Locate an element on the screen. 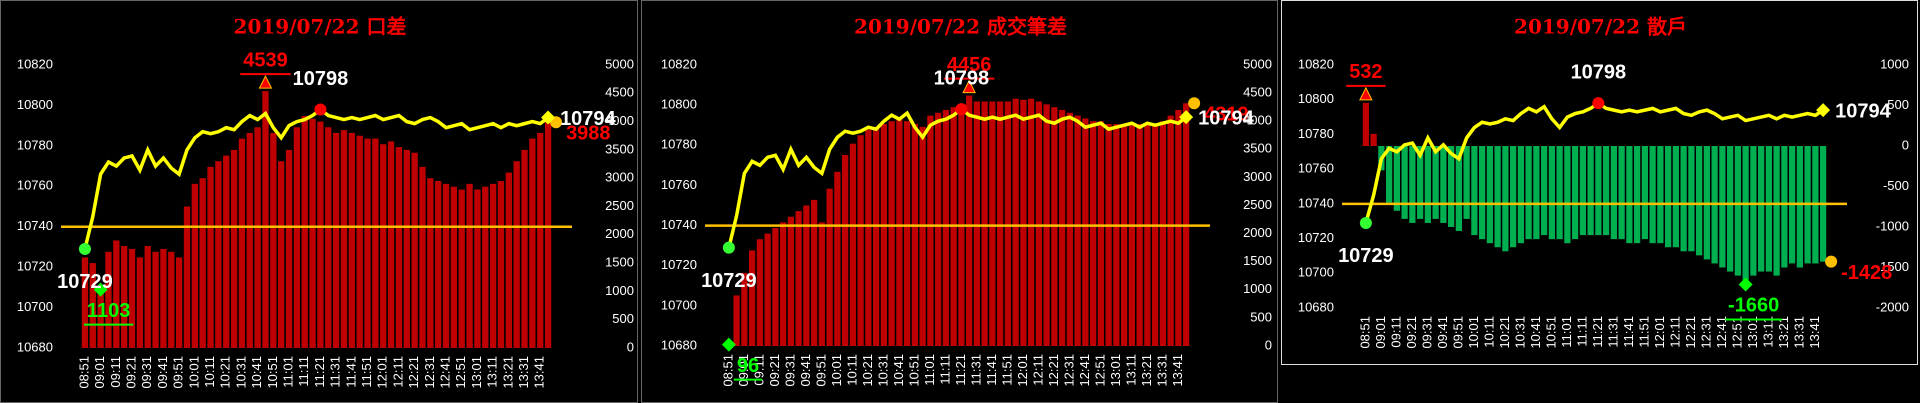  y2-tick-label: 4500 is located at coordinates (619, 92).